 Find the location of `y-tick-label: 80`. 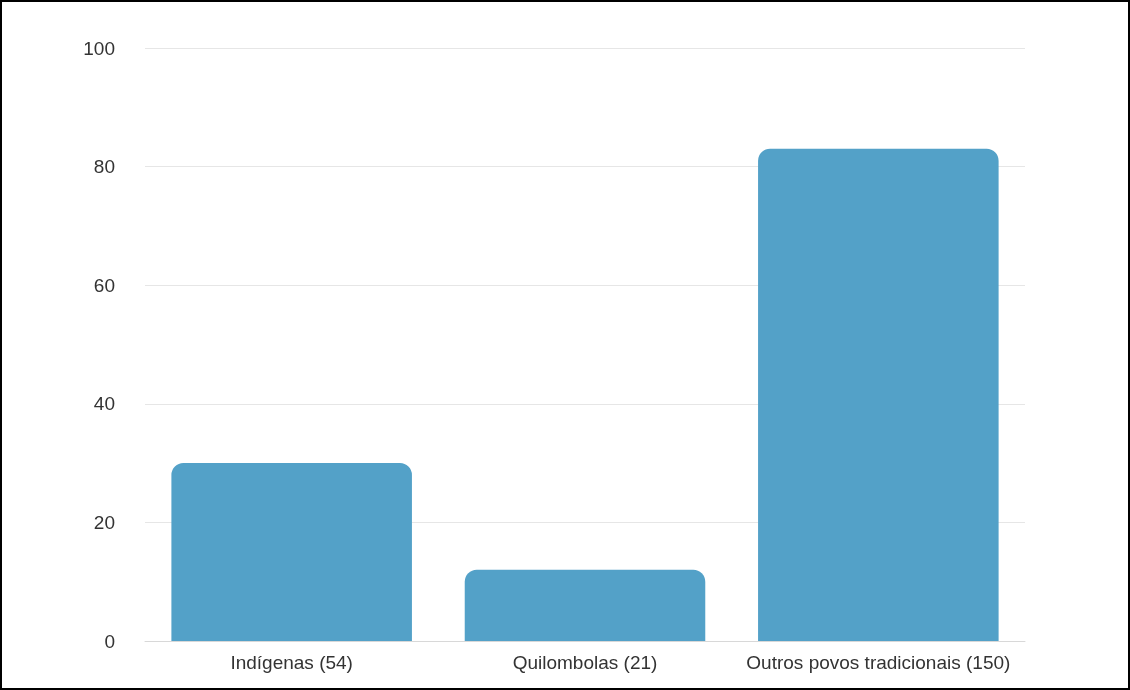

y-tick-label: 80 is located at coordinates (104, 167).